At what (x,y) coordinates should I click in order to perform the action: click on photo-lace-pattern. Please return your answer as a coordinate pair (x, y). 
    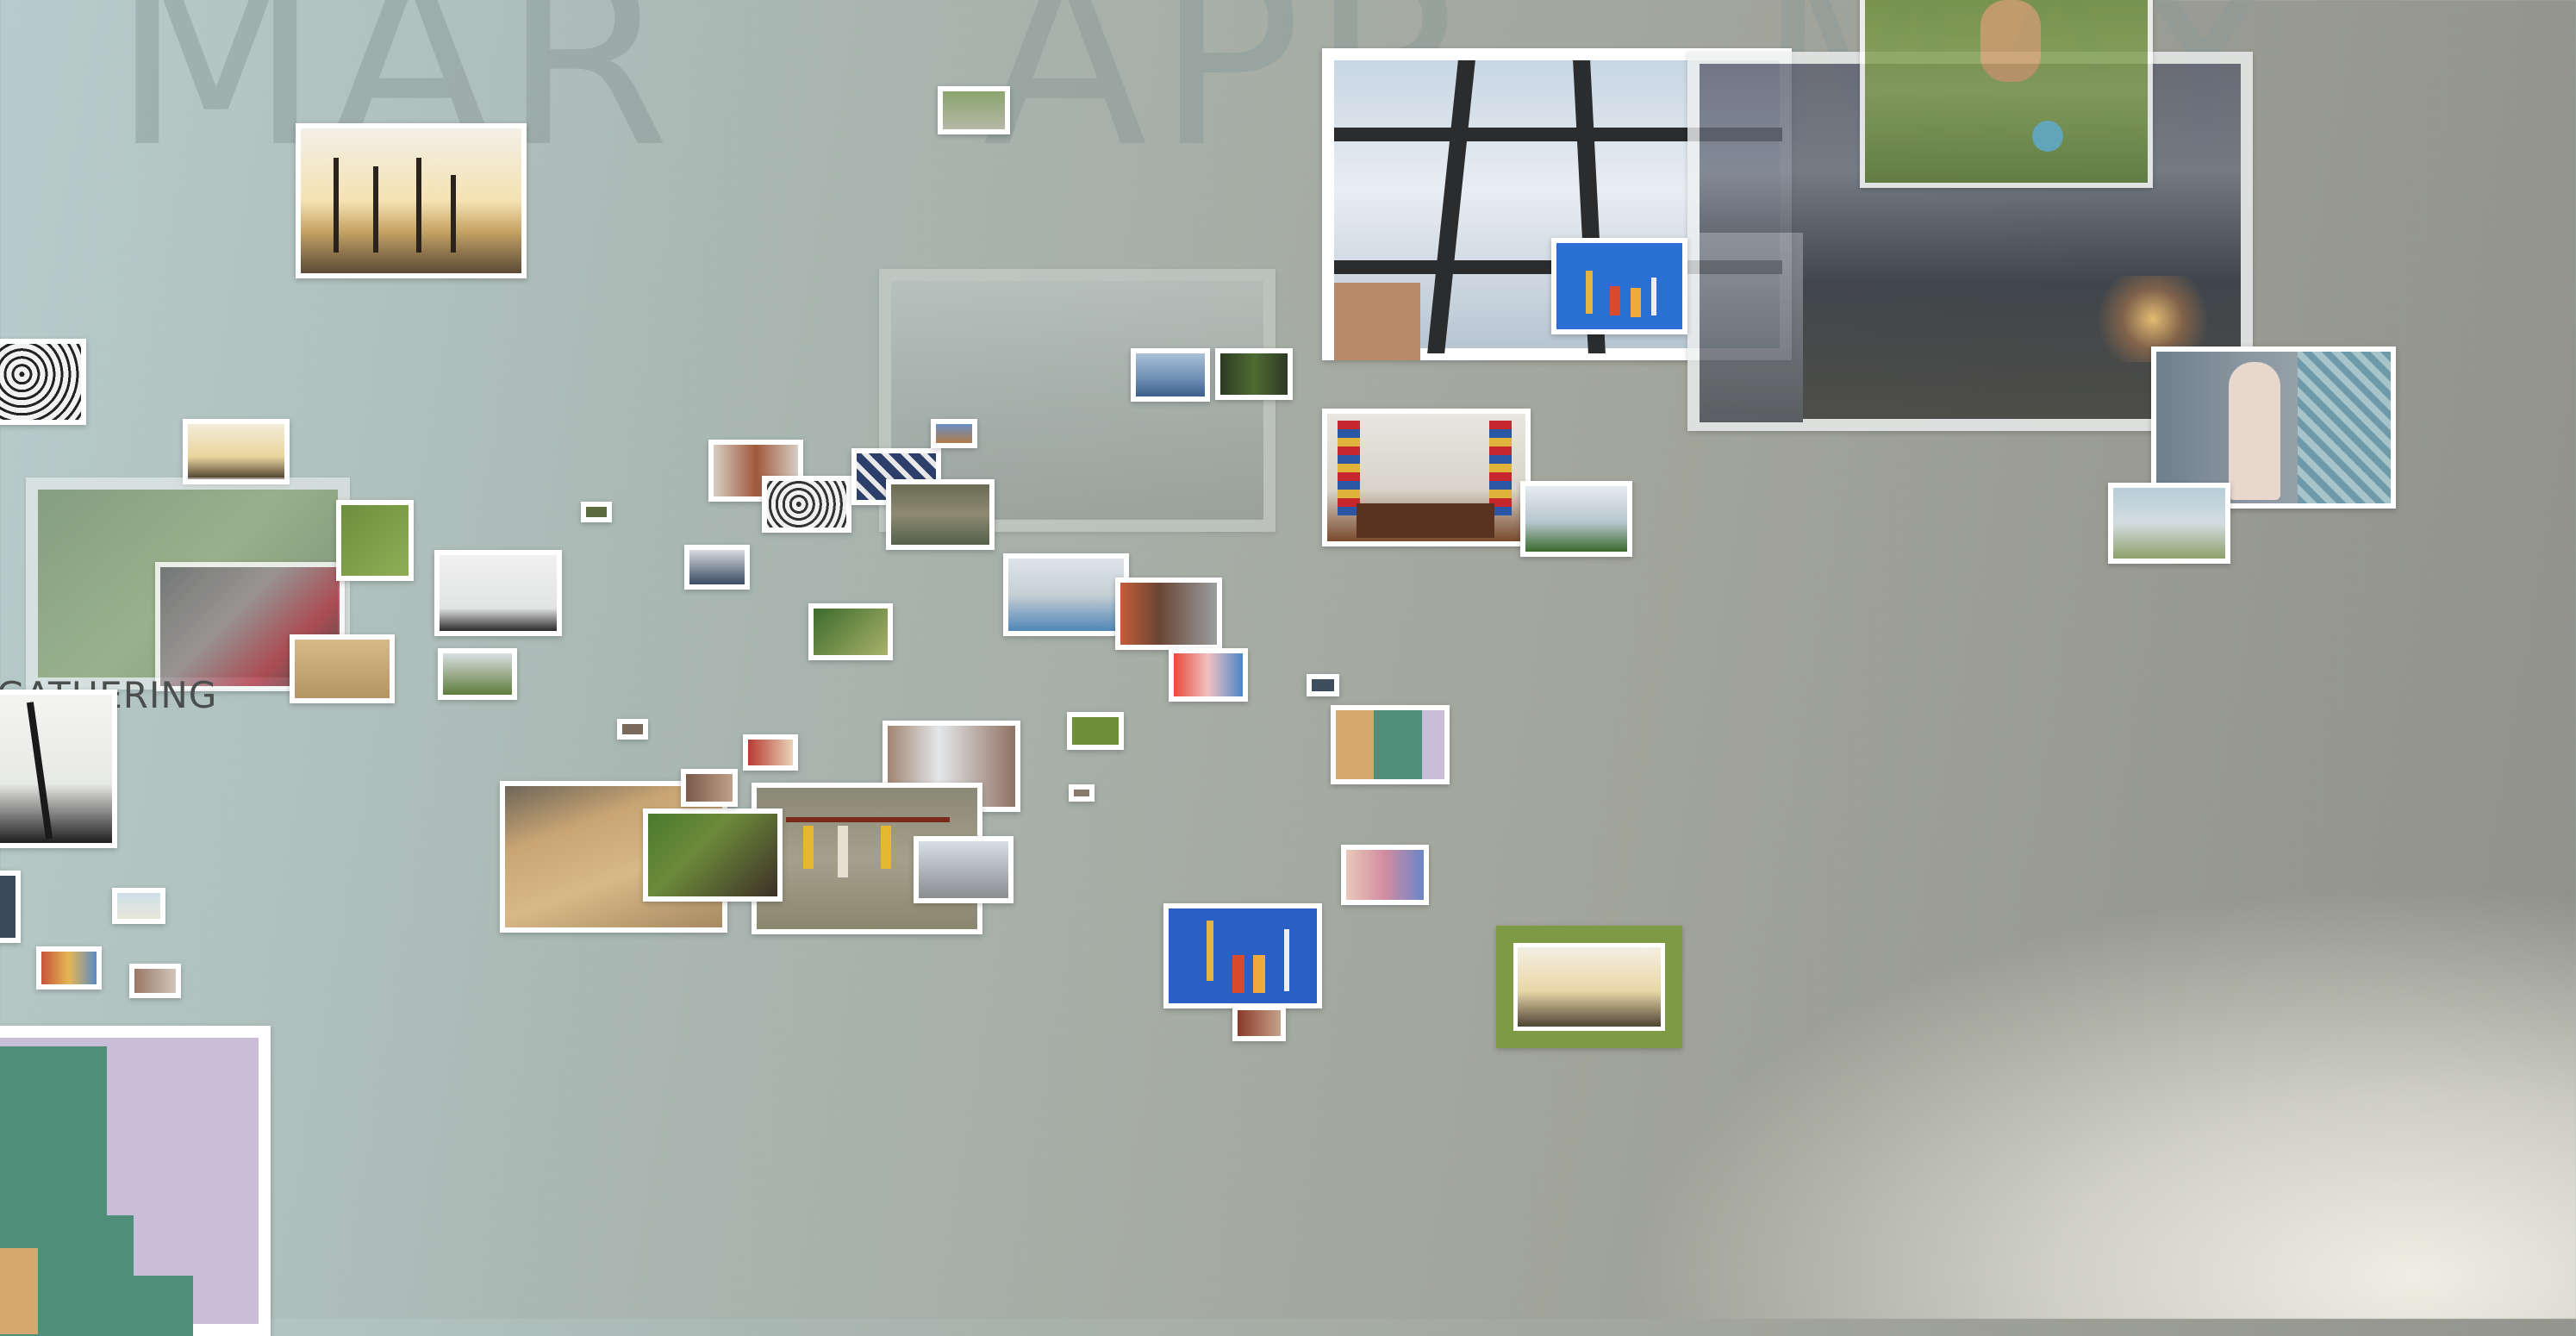
    Looking at the image, I should click on (43, 382).